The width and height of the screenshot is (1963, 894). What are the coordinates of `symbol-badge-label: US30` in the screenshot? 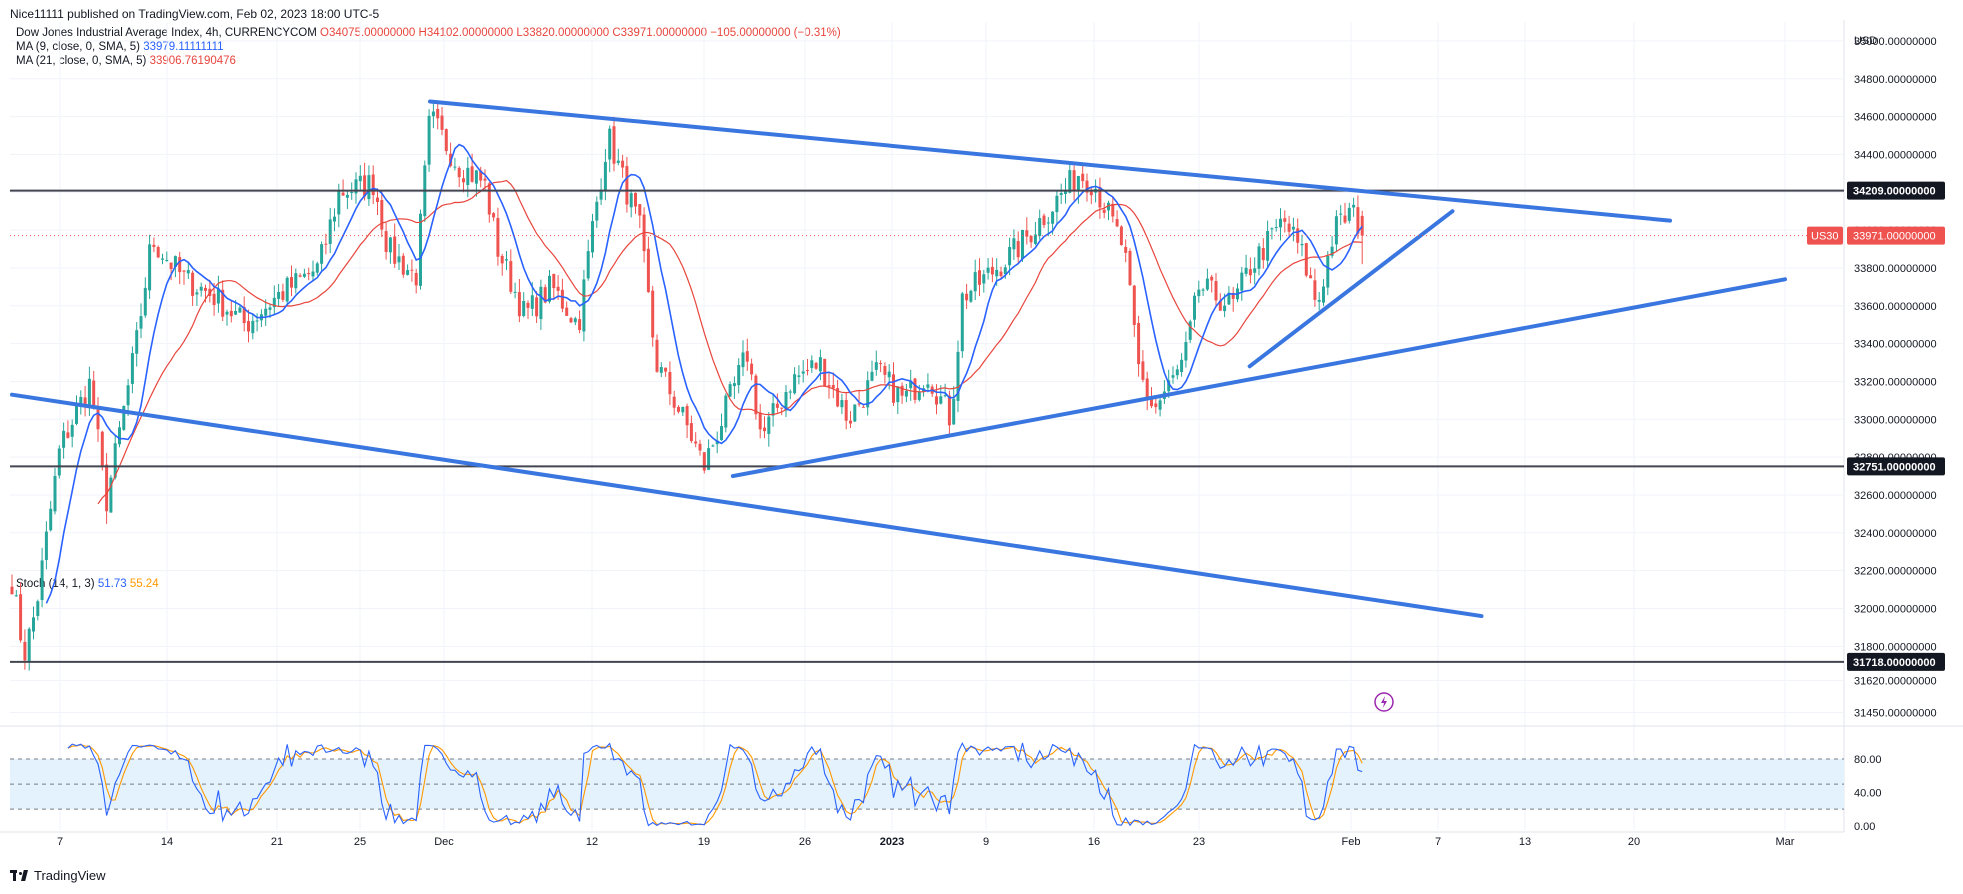 It's located at (1825, 237).